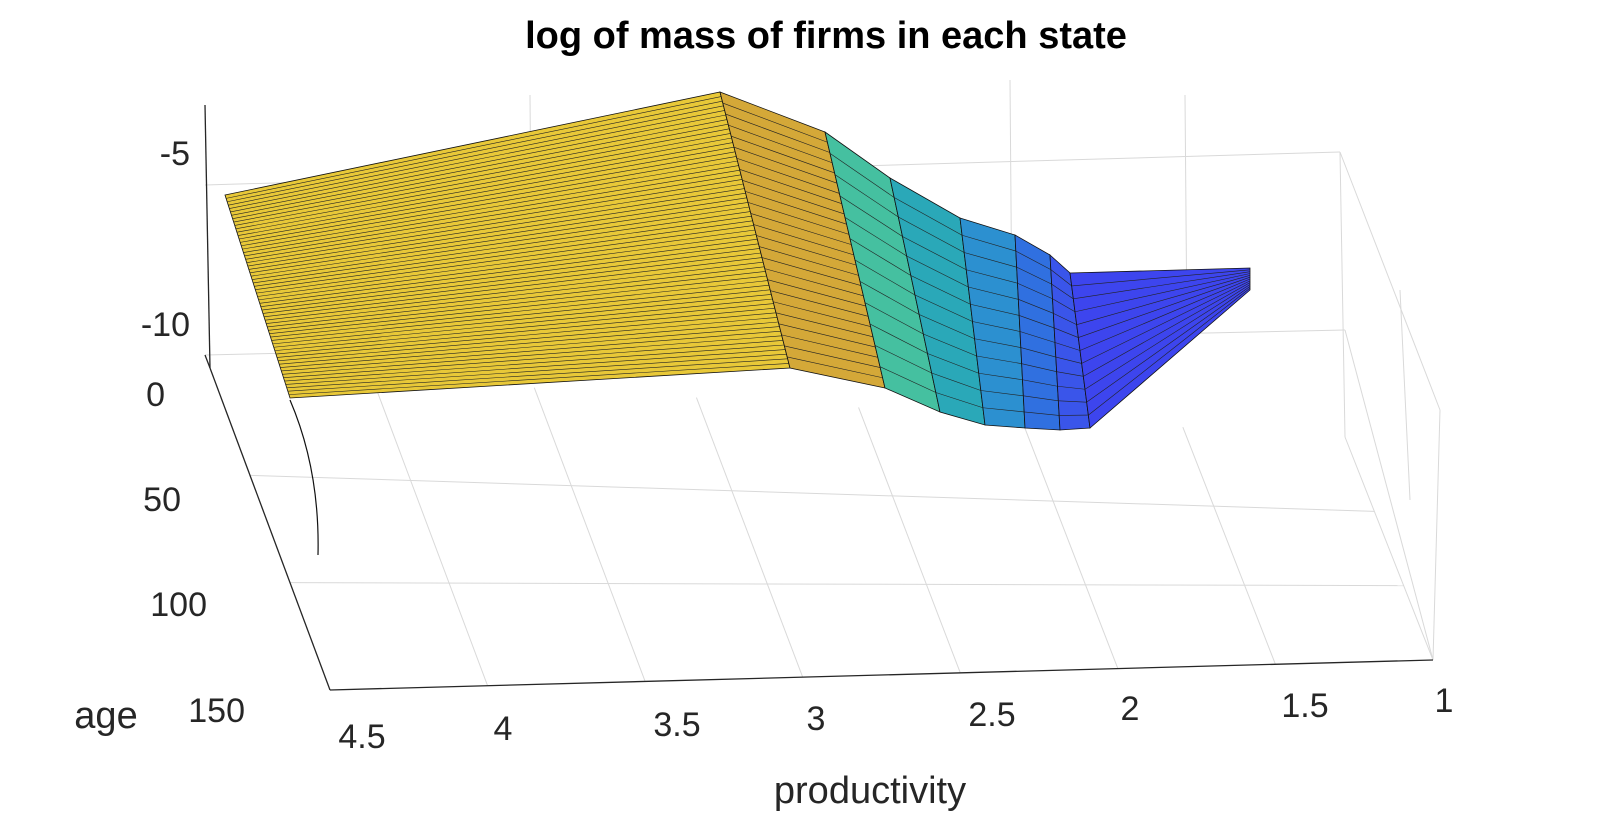 This screenshot has width=1600, height=827. What do you see at coordinates (162, 500) in the screenshot?
I see `y-tick-label: 50` at bounding box center [162, 500].